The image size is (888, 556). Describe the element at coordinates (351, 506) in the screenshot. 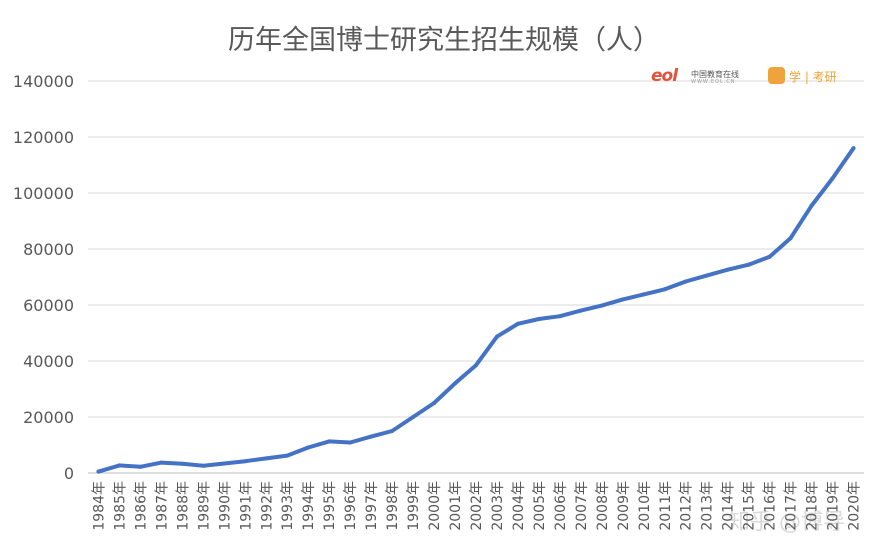

I see `x-tick-label: 1996年` at that location.